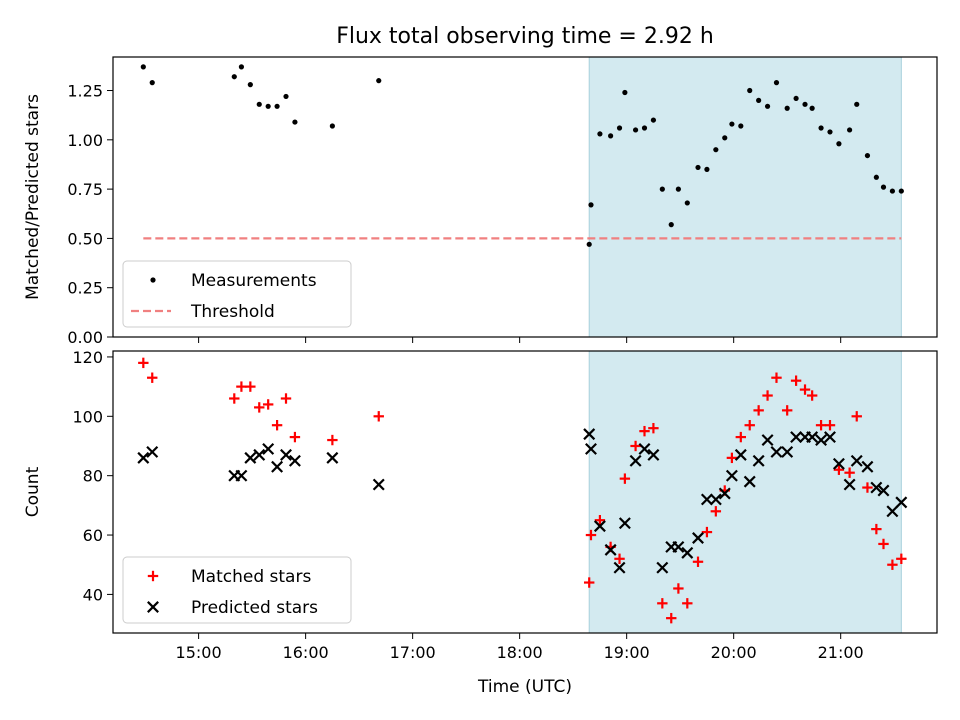 The width and height of the screenshot is (960, 720). Describe the element at coordinates (237, 590) in the screenshot. I see `legend: Matched stars Predicted stars` at that location.